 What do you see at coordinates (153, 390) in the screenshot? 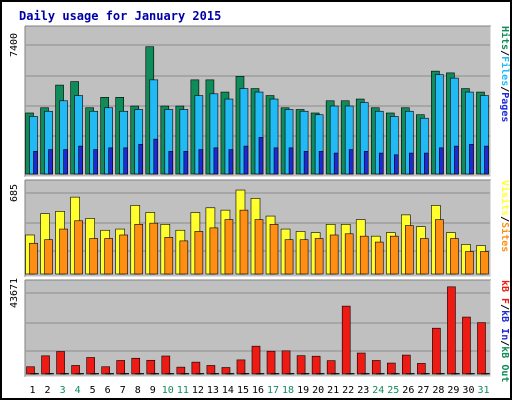
I see `x-tick-label-9: 9` at bounding box center [153, 390].